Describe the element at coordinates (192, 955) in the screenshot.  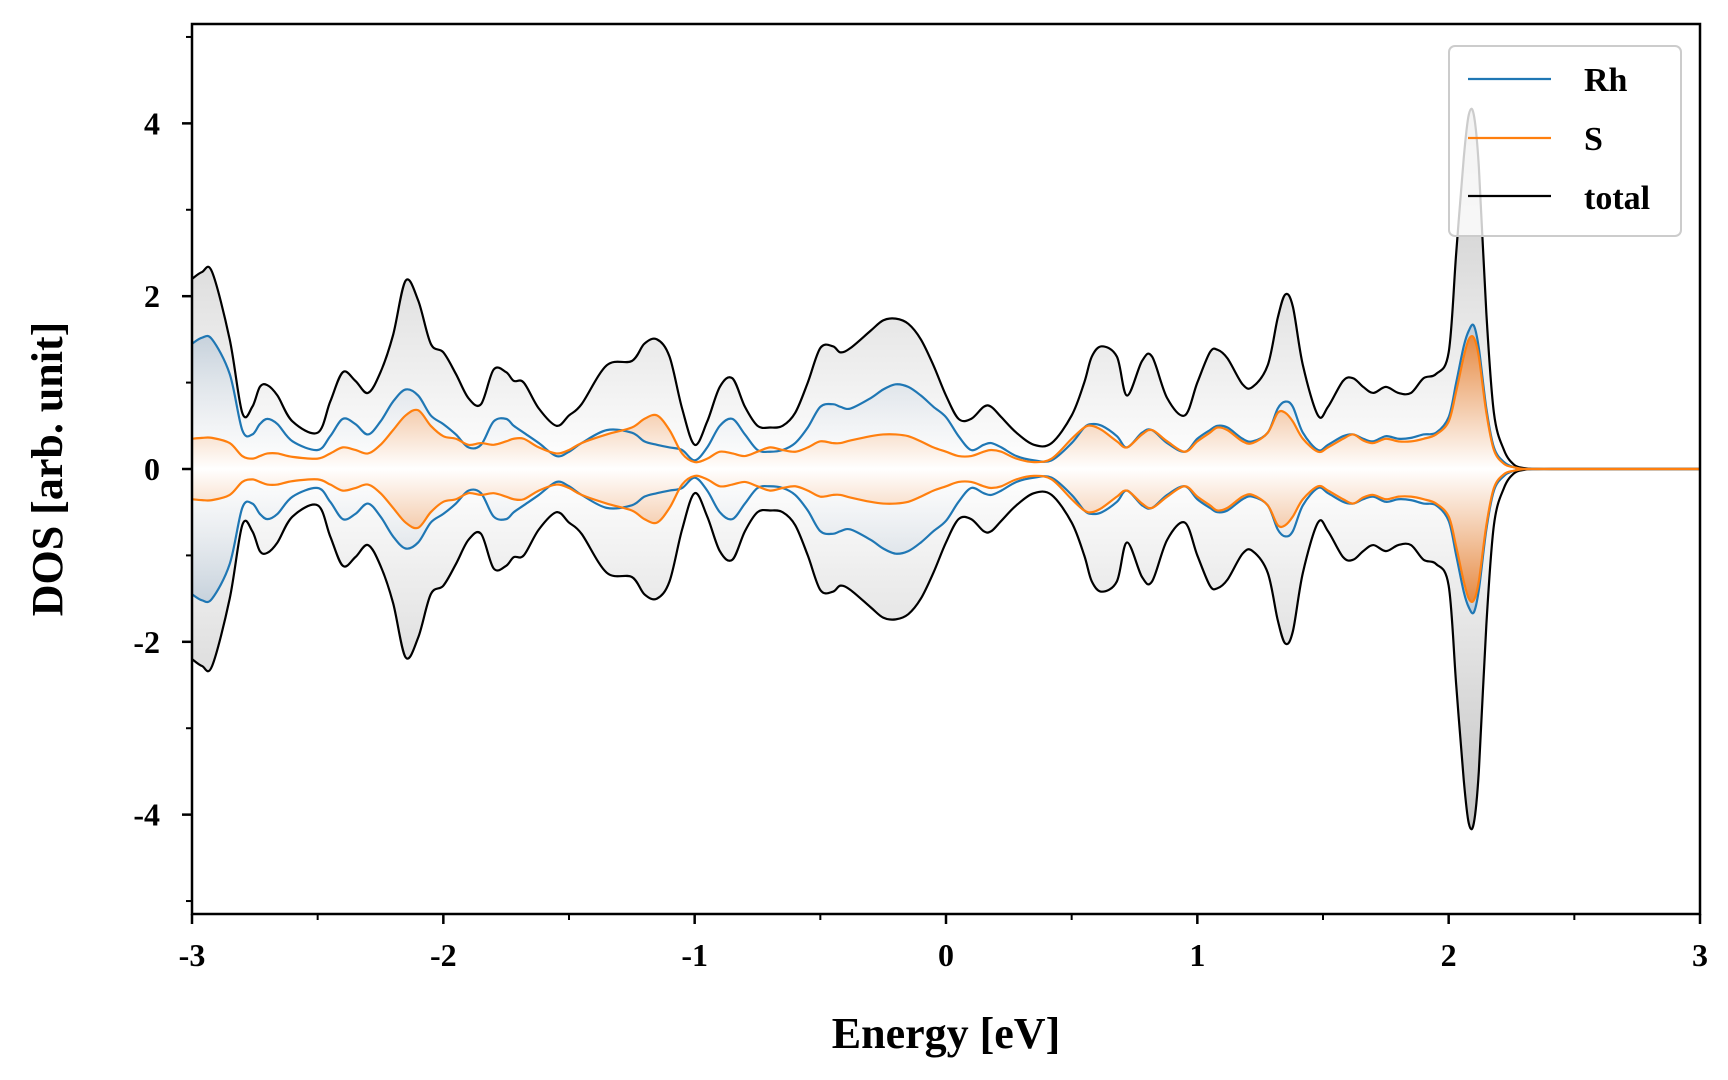
I see `x-tick-label: -3` at that location.